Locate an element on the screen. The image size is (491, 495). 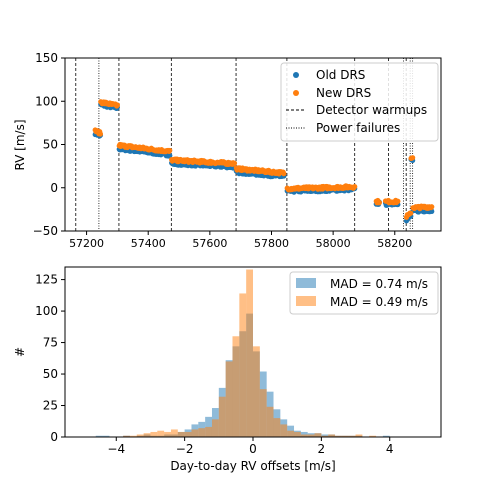
legend-mad-new-swatch is located at coordinates (306, 301).